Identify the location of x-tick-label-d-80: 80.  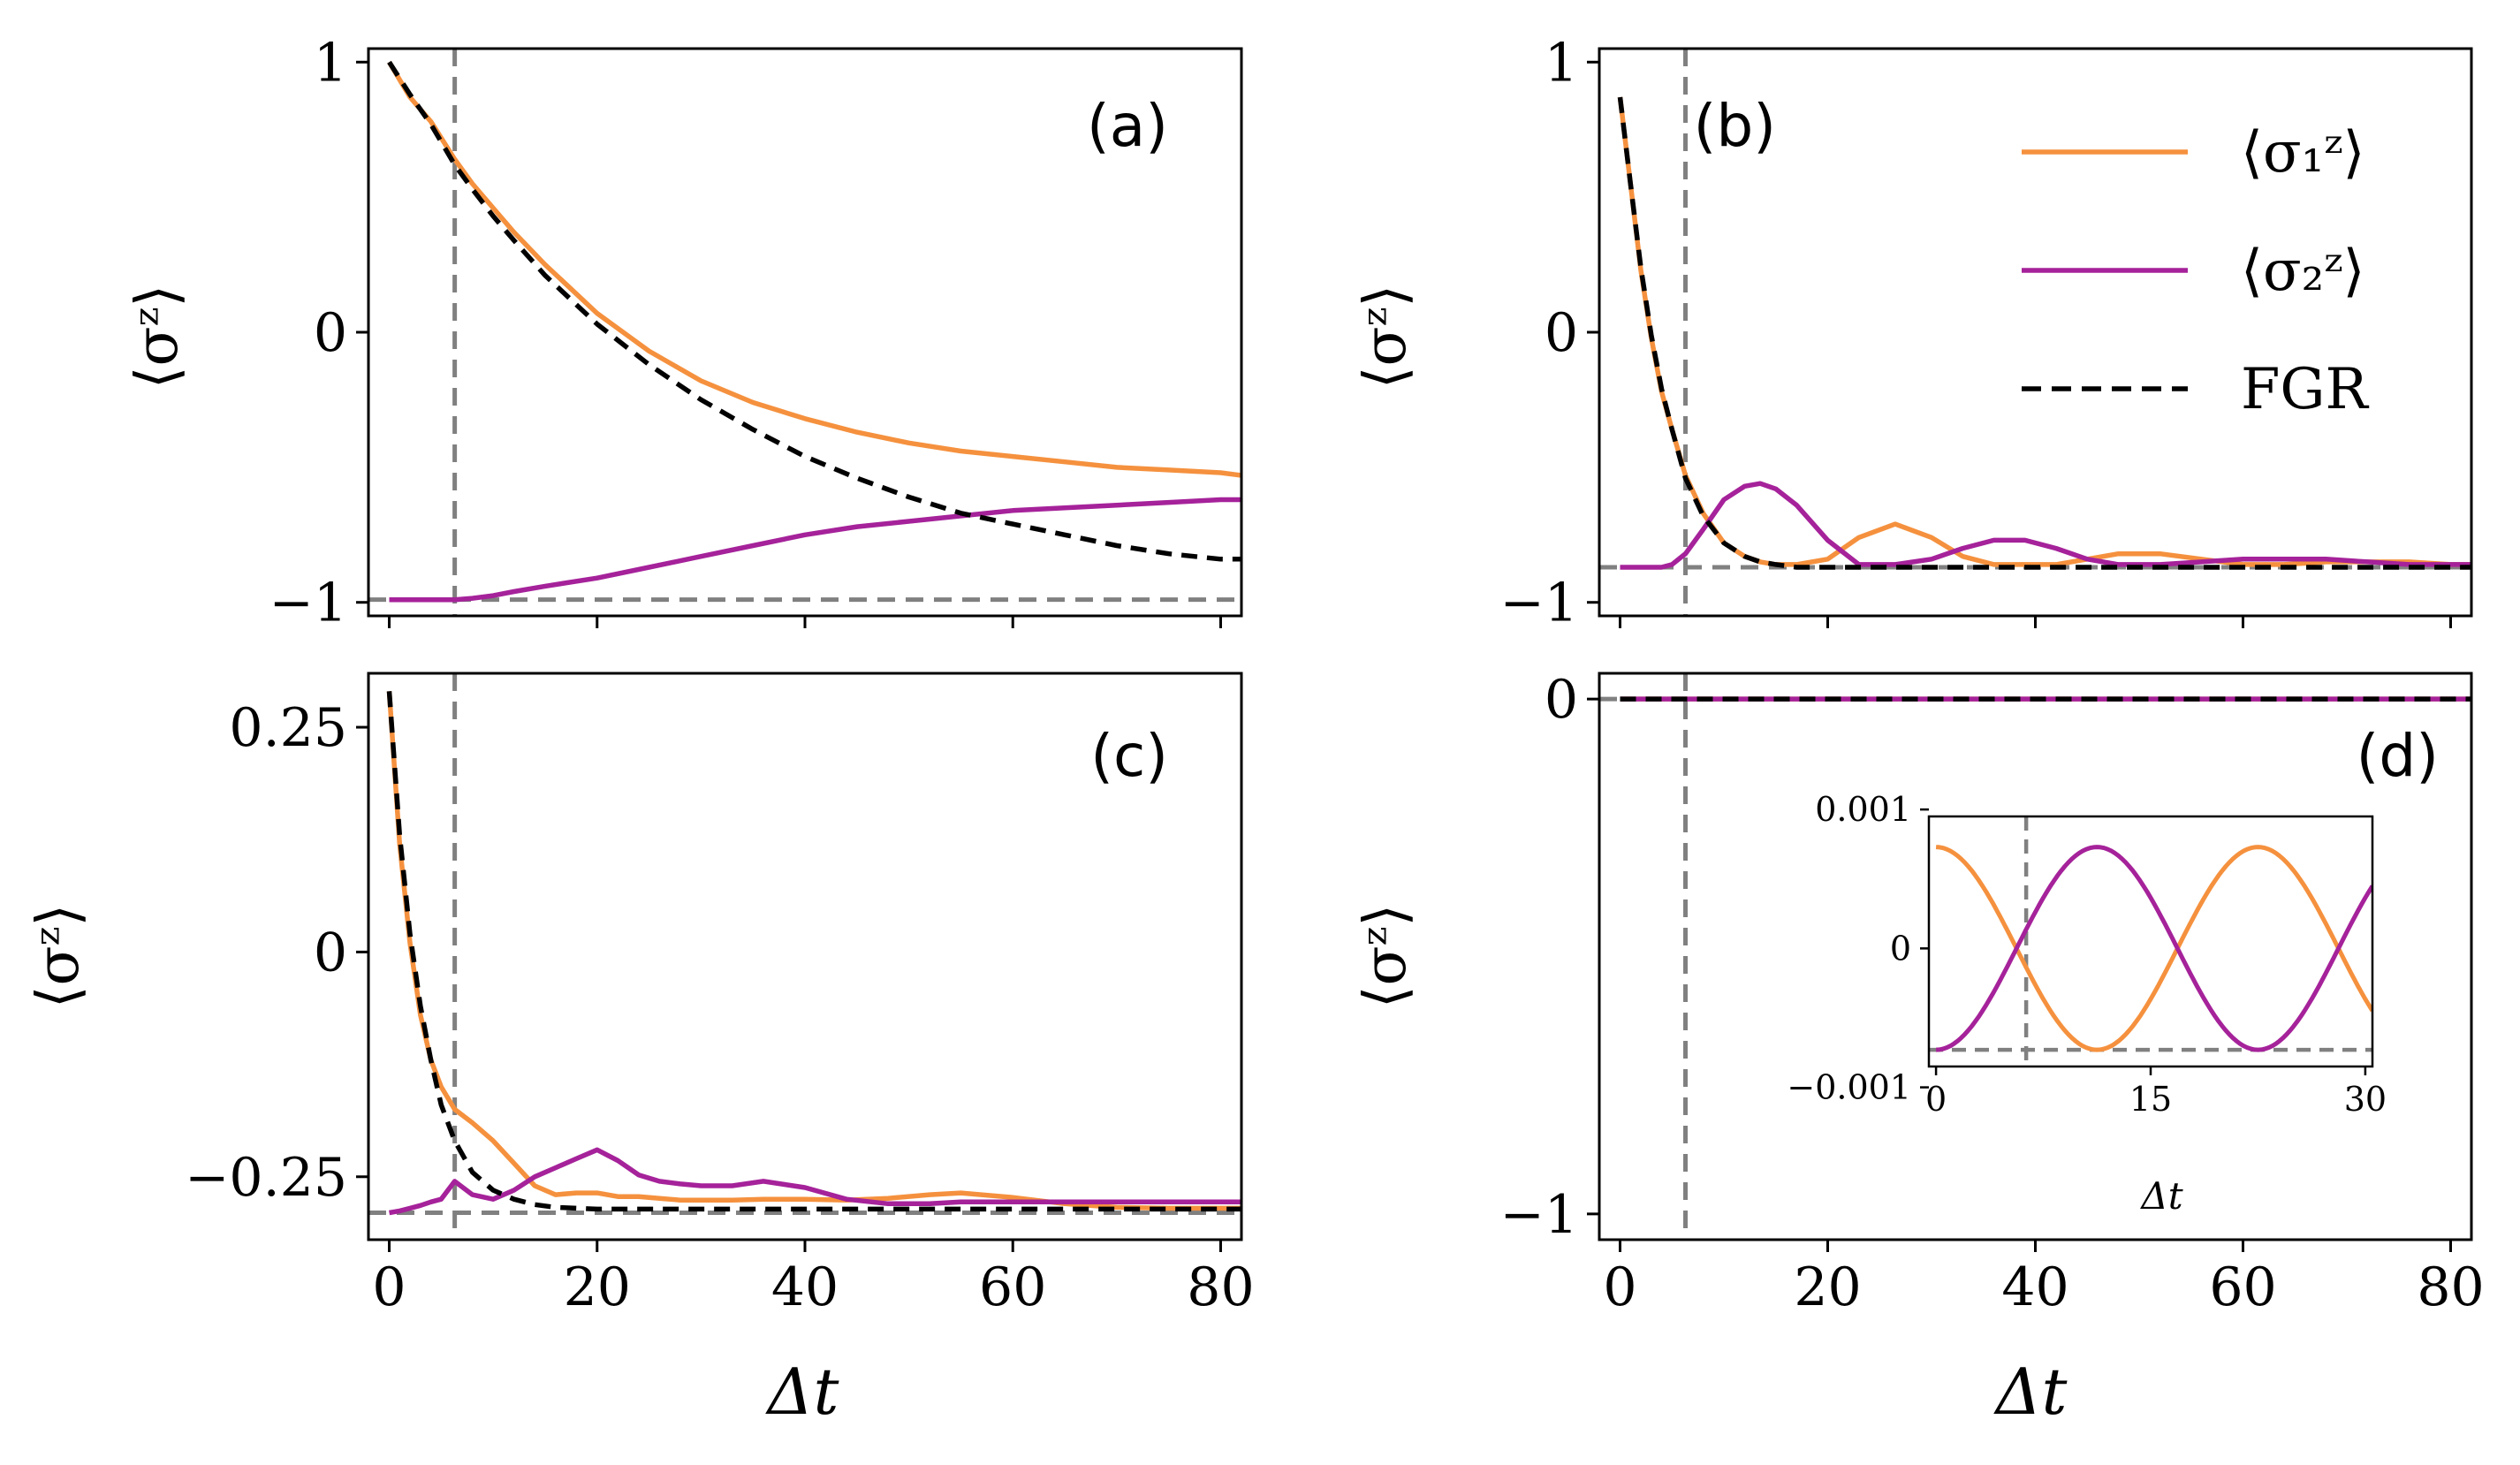
(2450, 1287).